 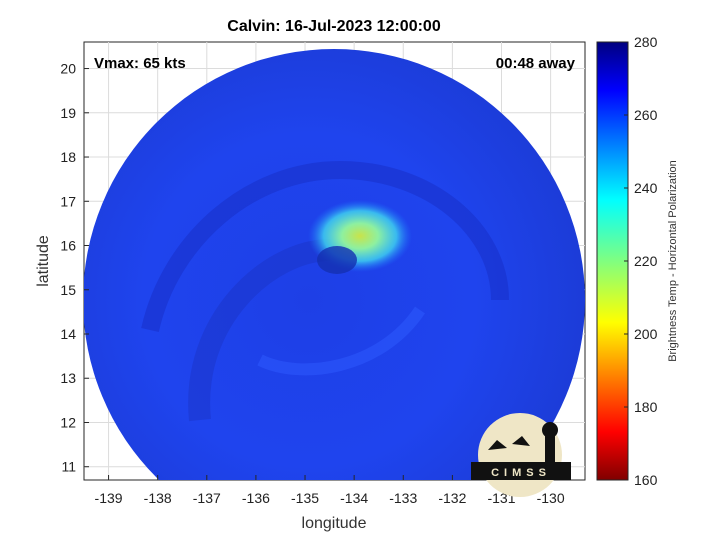 What do you see at coordinates (536, 63) in the screenshot?
I see `time-offset-annotation: 00:48 away` at bounding box center [536, 63].